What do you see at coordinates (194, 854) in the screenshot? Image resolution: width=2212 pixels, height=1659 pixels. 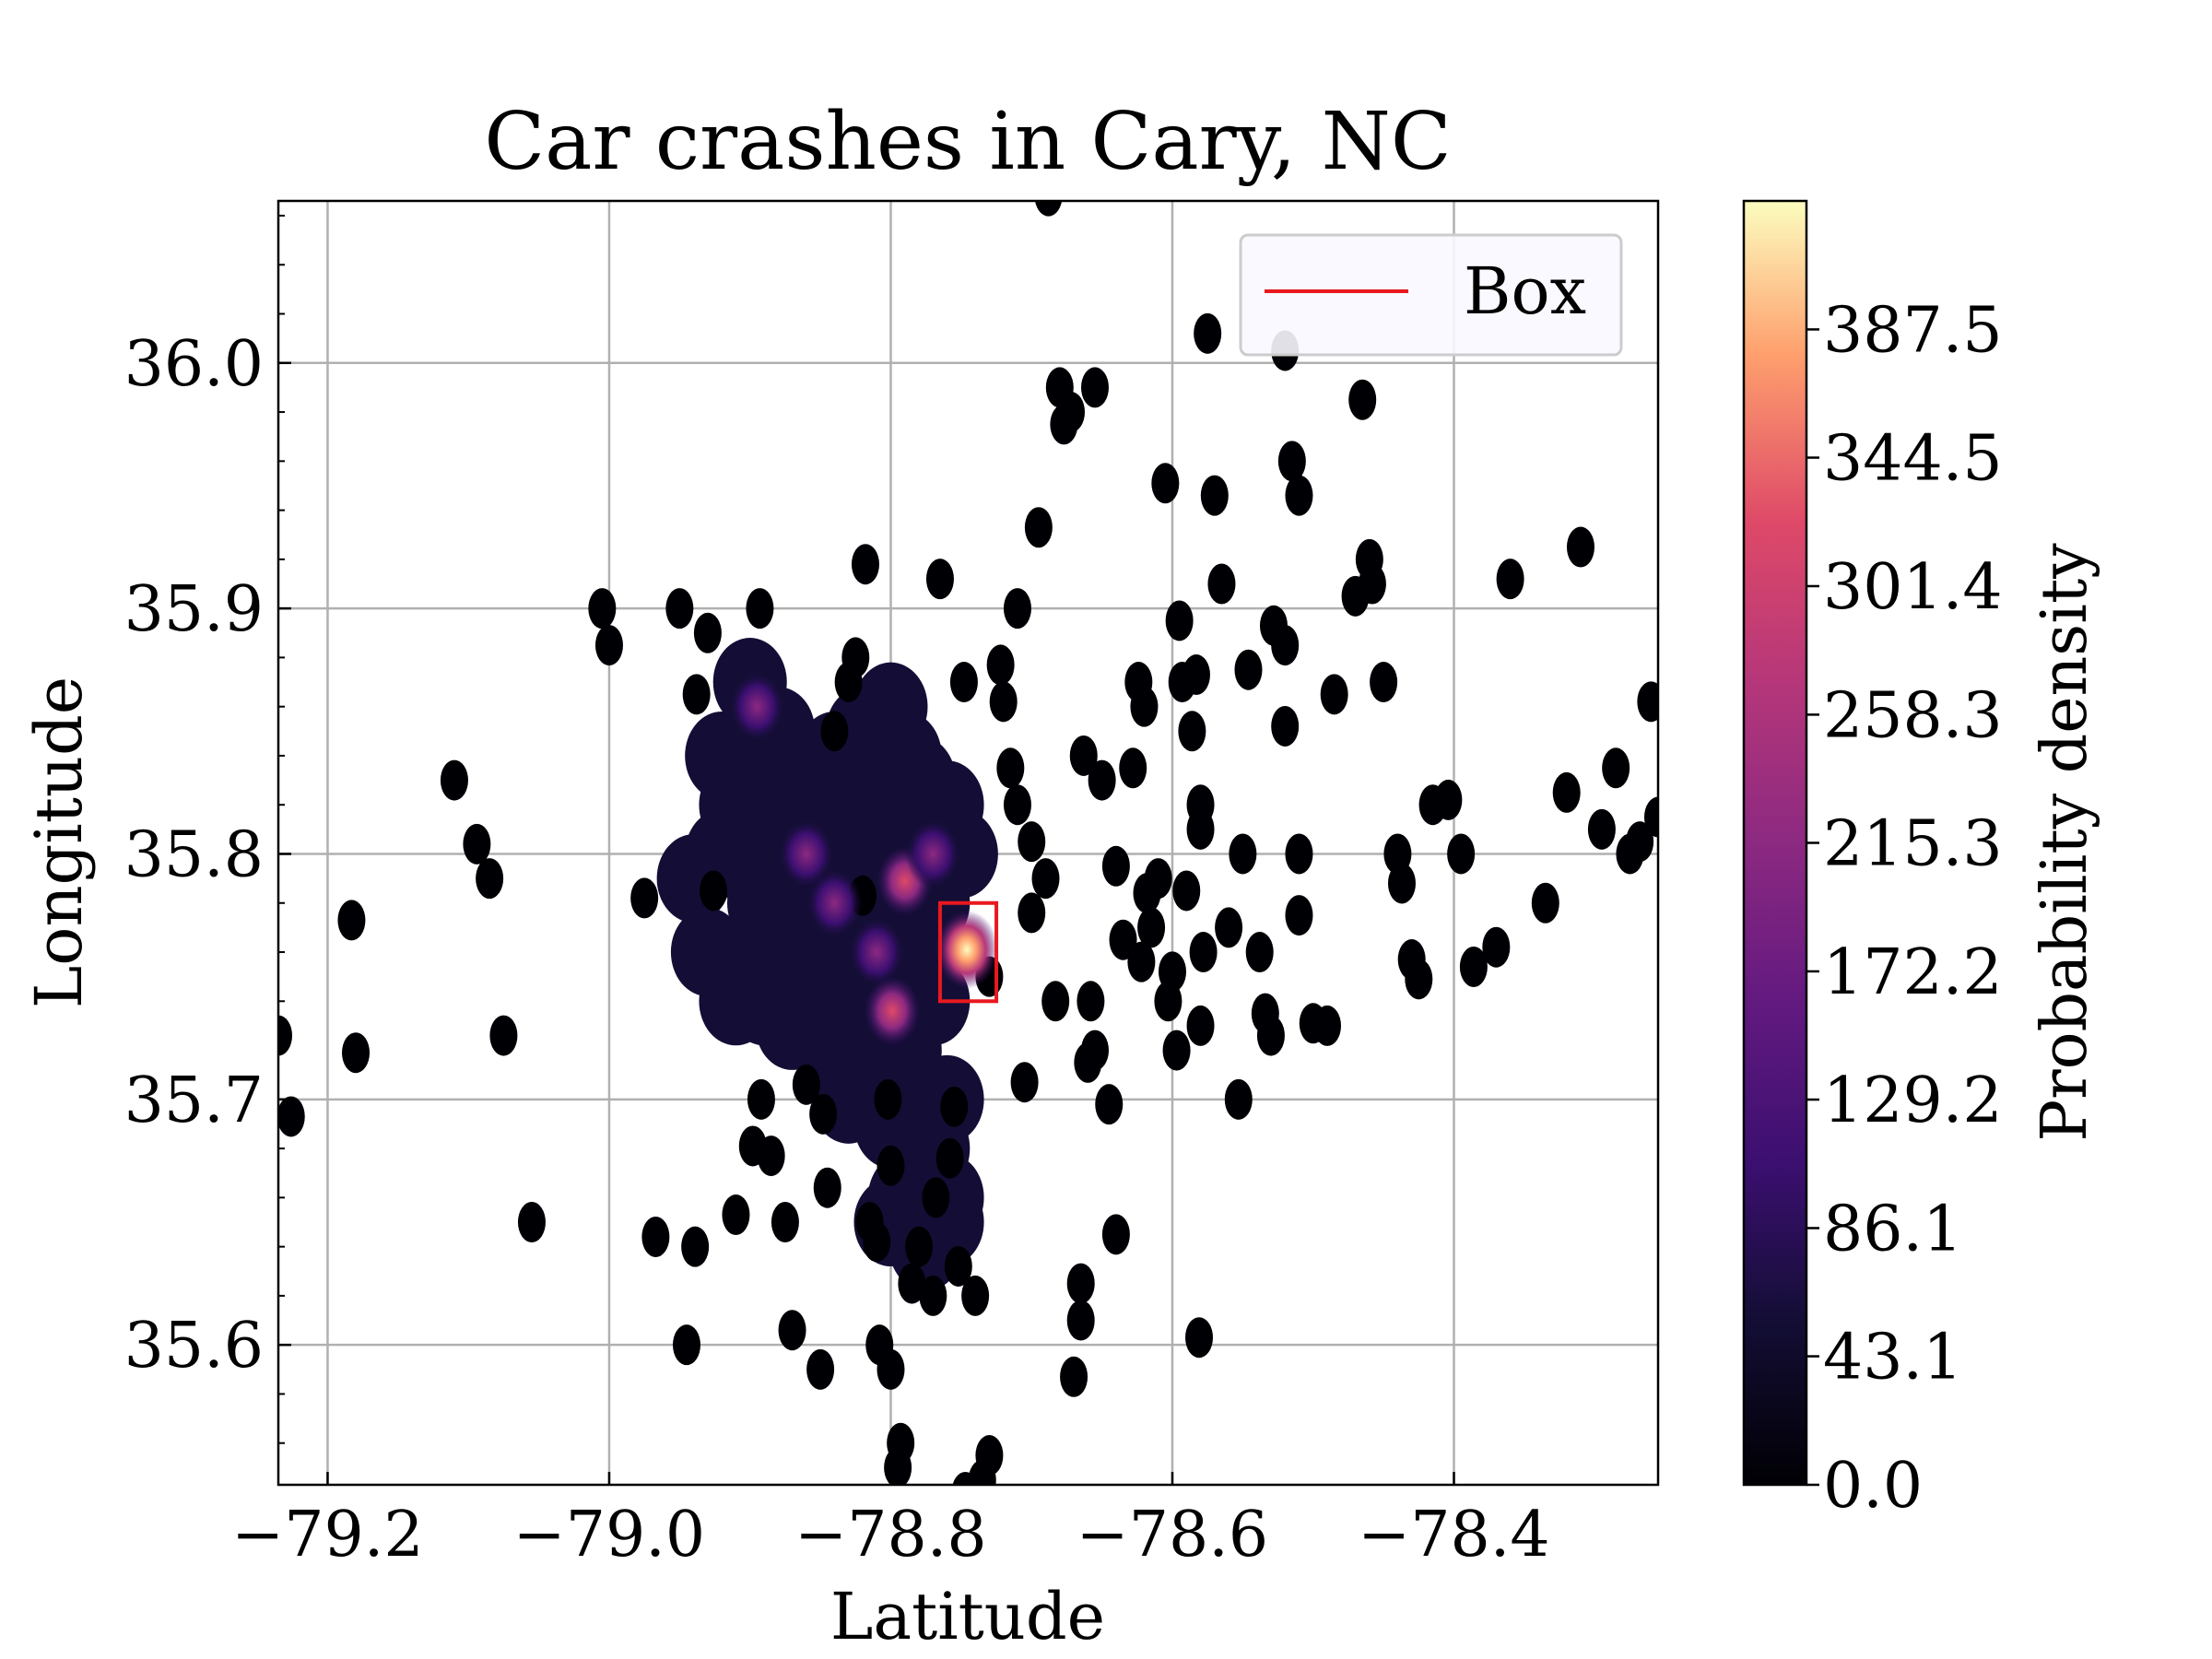 I see `y-tick-label: 35.8` at bounding box center [194, 854].